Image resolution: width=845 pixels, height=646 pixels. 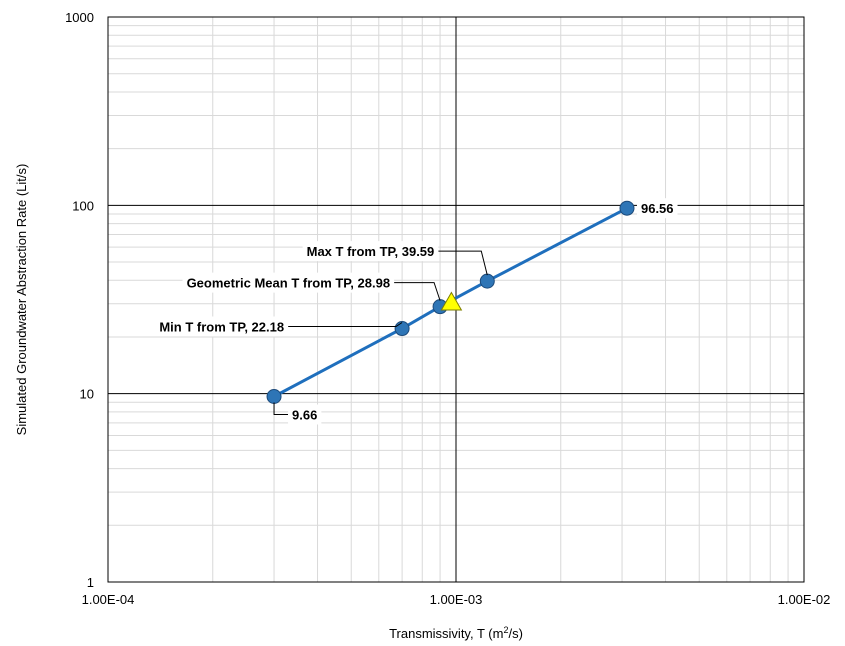 I want to click on data-label: Max T from TP, 39.59, so click(x=371, y=251).